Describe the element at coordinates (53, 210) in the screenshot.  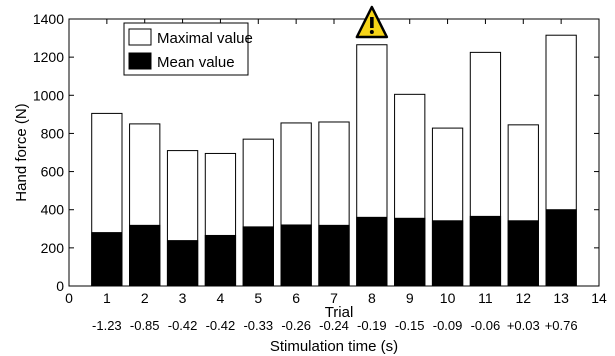
I see `y-tick-label: 400` at that location.